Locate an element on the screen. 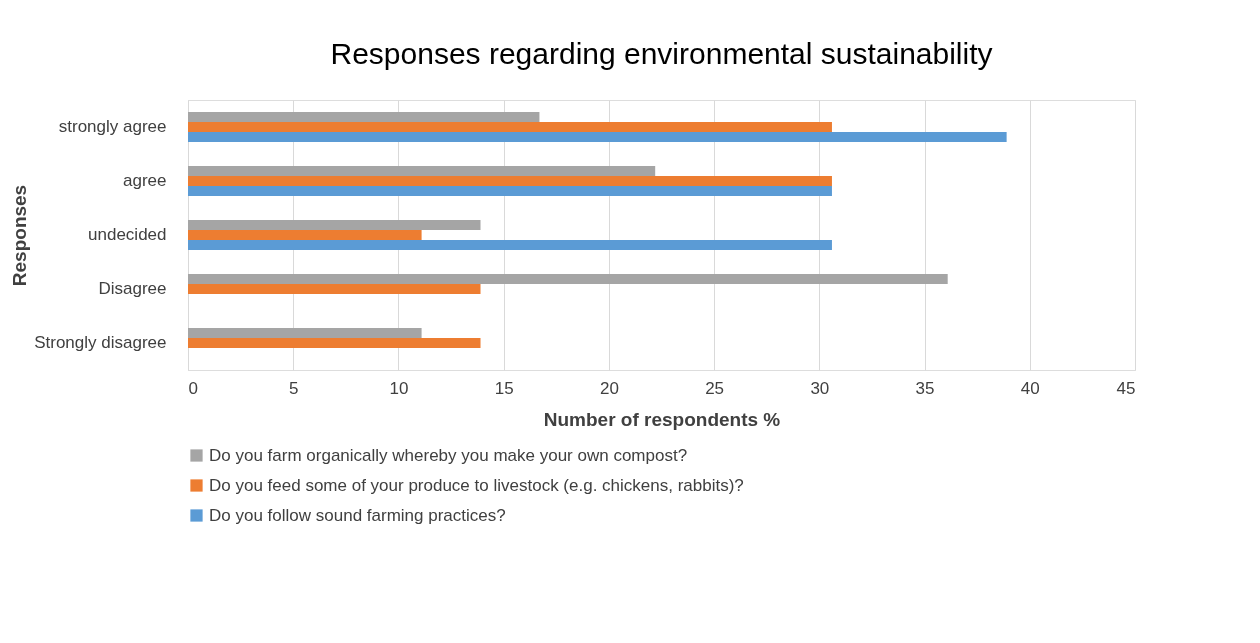 This screenshot has height=643, width=1260. y-tick-label: Strongly disagree is located at coordinates (100, 342).